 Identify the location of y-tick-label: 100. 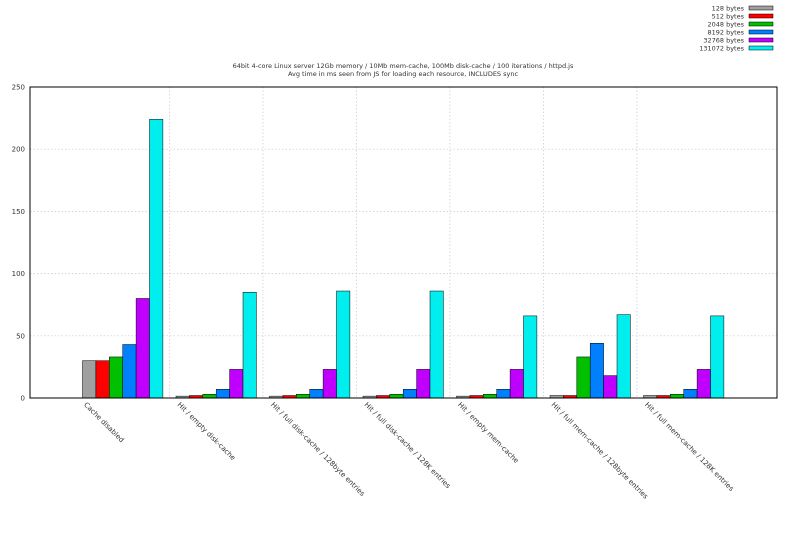
(18, 274).